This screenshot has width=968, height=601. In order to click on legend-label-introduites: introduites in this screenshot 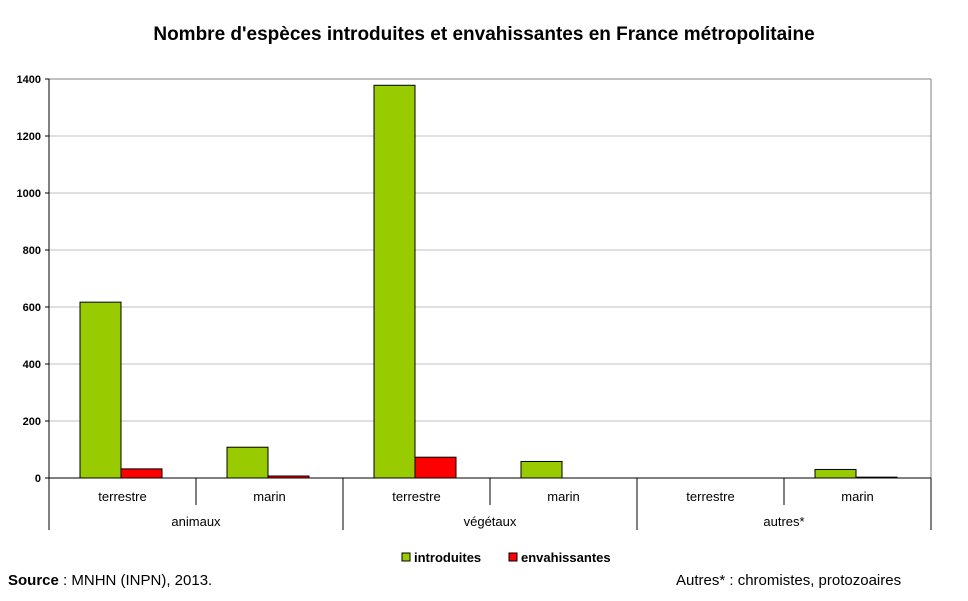, I will do `click(447, 557)`.